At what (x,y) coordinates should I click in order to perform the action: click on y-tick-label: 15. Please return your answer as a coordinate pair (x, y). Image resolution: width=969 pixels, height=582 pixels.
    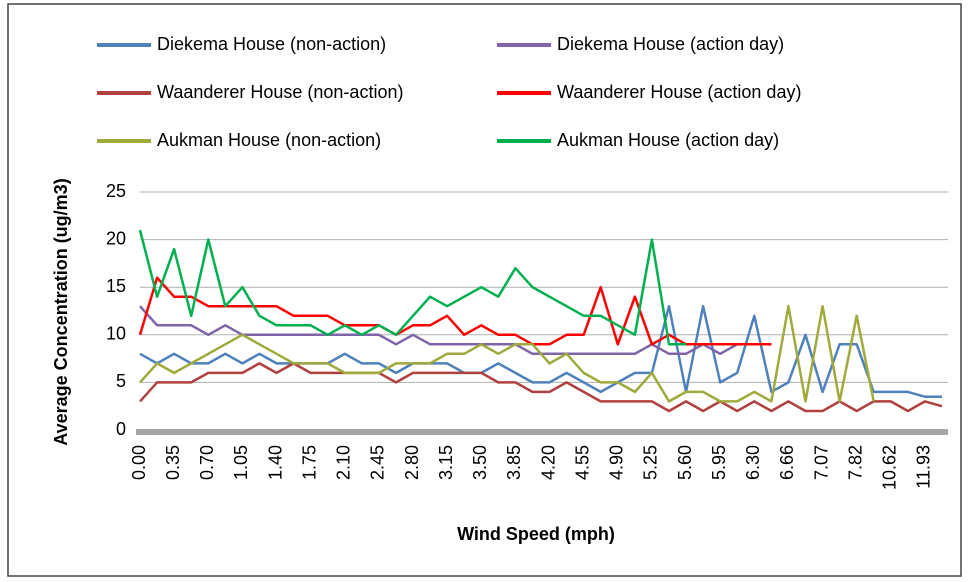
    Looking at the image, I should click on (116, 286).